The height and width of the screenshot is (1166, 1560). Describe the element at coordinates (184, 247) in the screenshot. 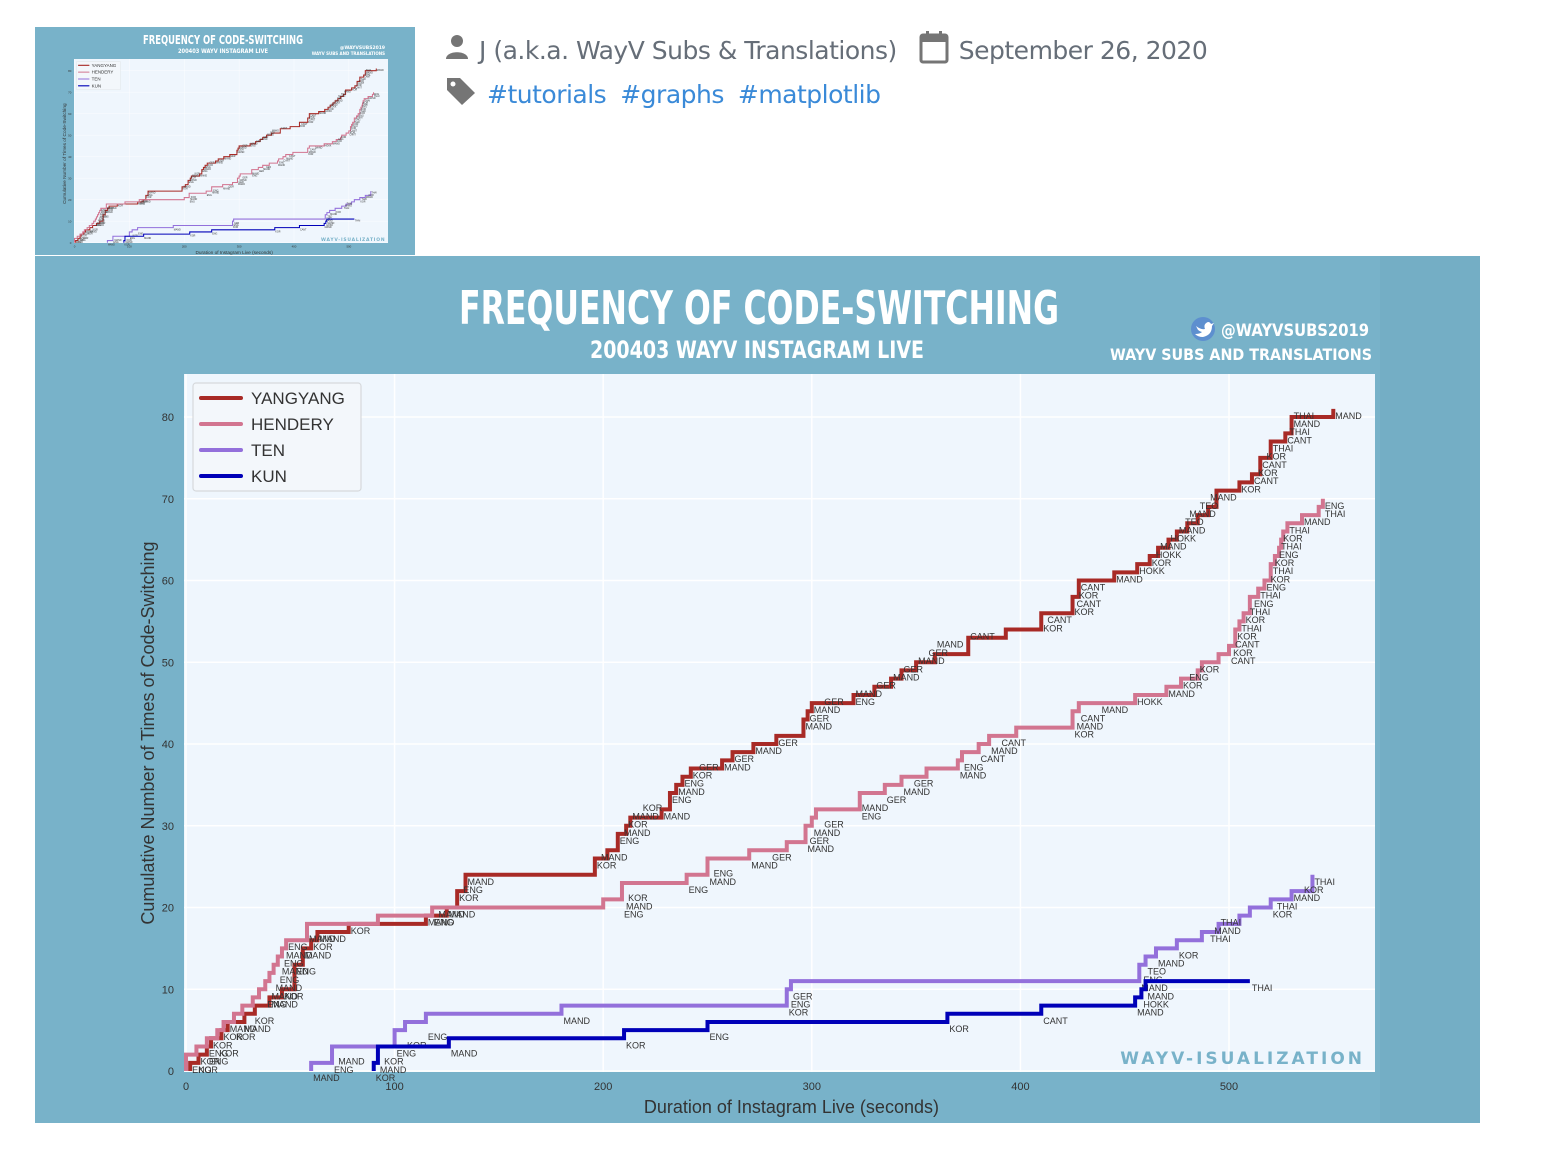

I see `x-tick-label: 200` at that location.